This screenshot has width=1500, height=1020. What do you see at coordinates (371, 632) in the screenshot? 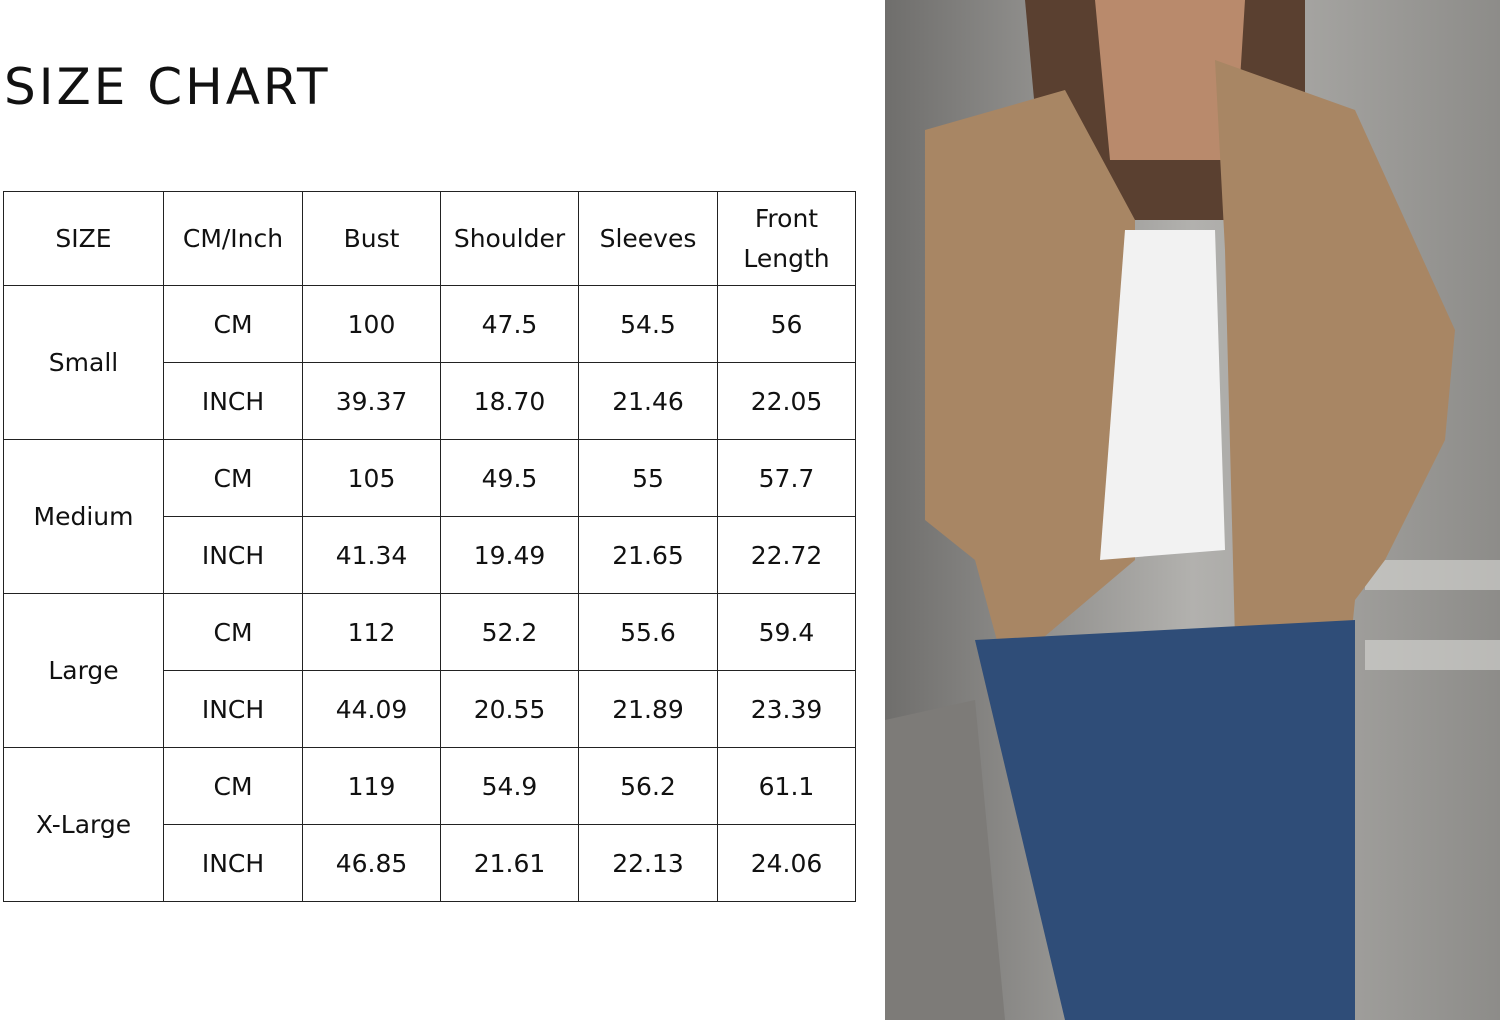
I see `value-cell: 112` at bounding box center [371, 632].